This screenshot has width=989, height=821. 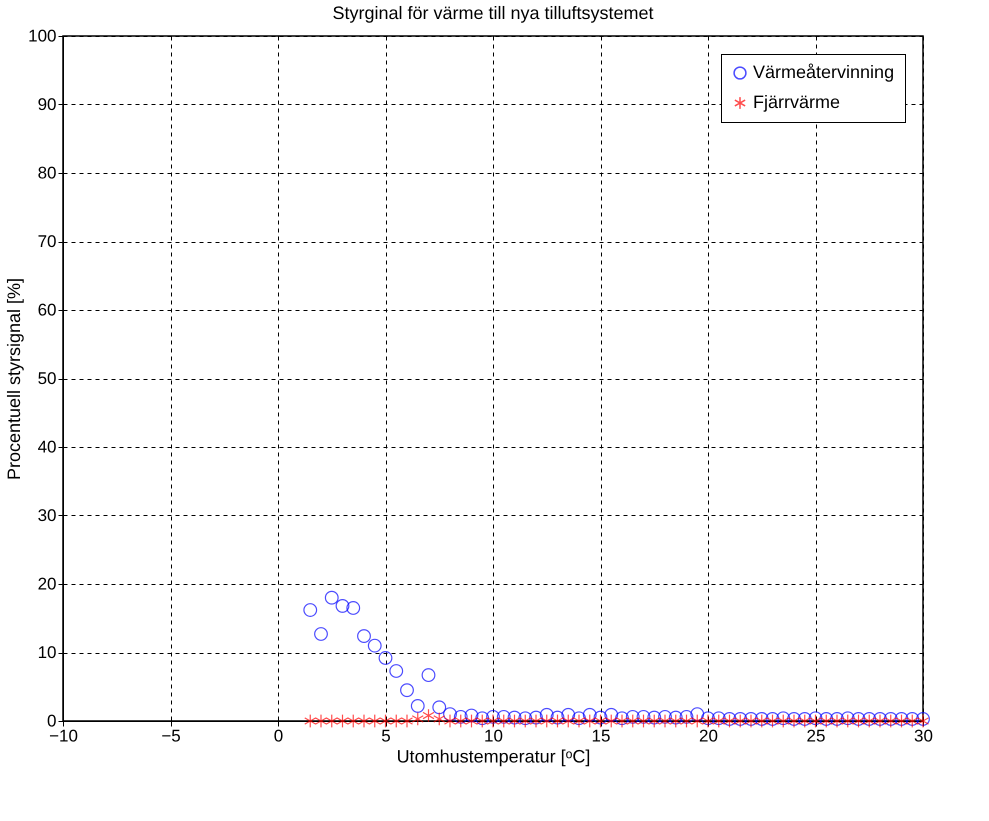 What do you see at coordinates (601, 736) in the screenshot?
I see `x-tick-label: 15` at bounding box center [601, 736].